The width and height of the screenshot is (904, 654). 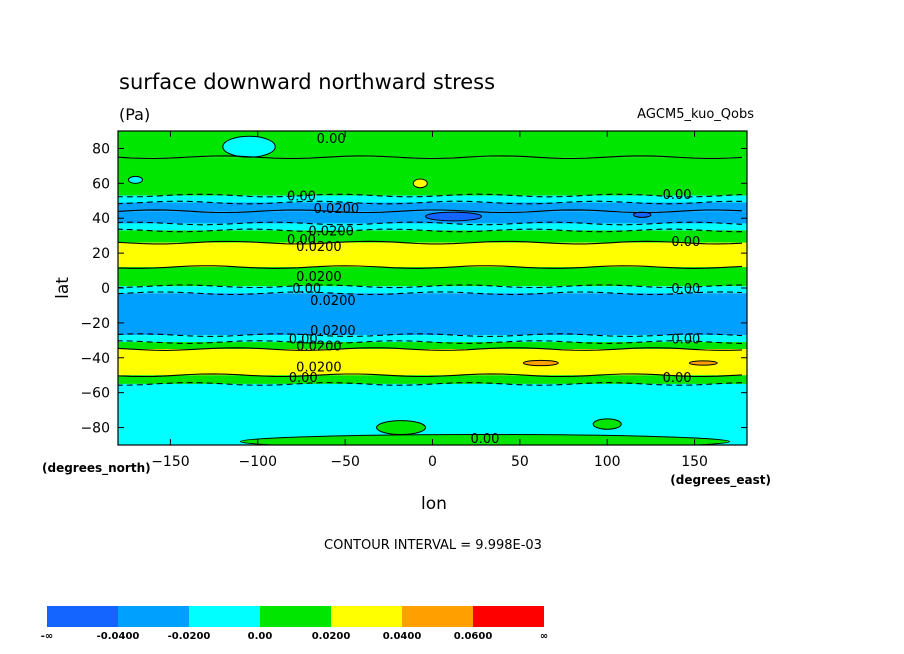 What do you see at coordinates (694, 462) in the screenshot?
I see `x-tick-label-6: 150` at bounding box center [694, 462].